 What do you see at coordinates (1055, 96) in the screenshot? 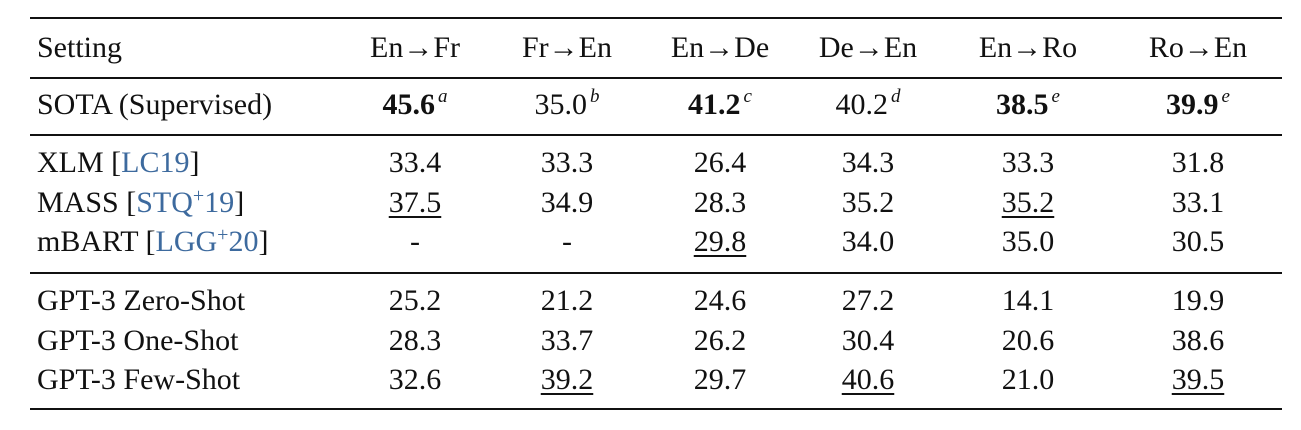
I see `footnote-mark: e` at bounding box center [1055, 96].